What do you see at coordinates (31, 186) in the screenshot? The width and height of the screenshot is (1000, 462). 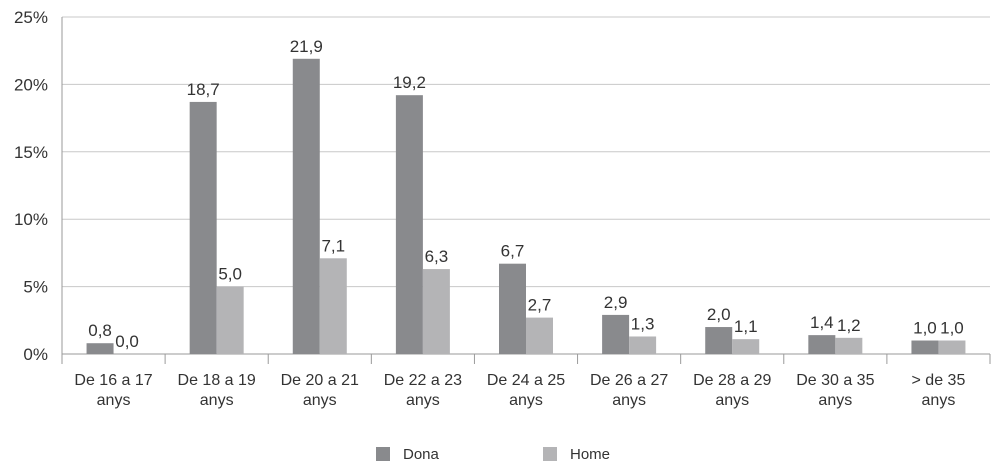 I see `y-axis-ticks: 0% 5% 10% 15% 20% 25%` at bounding box center [31, 186].